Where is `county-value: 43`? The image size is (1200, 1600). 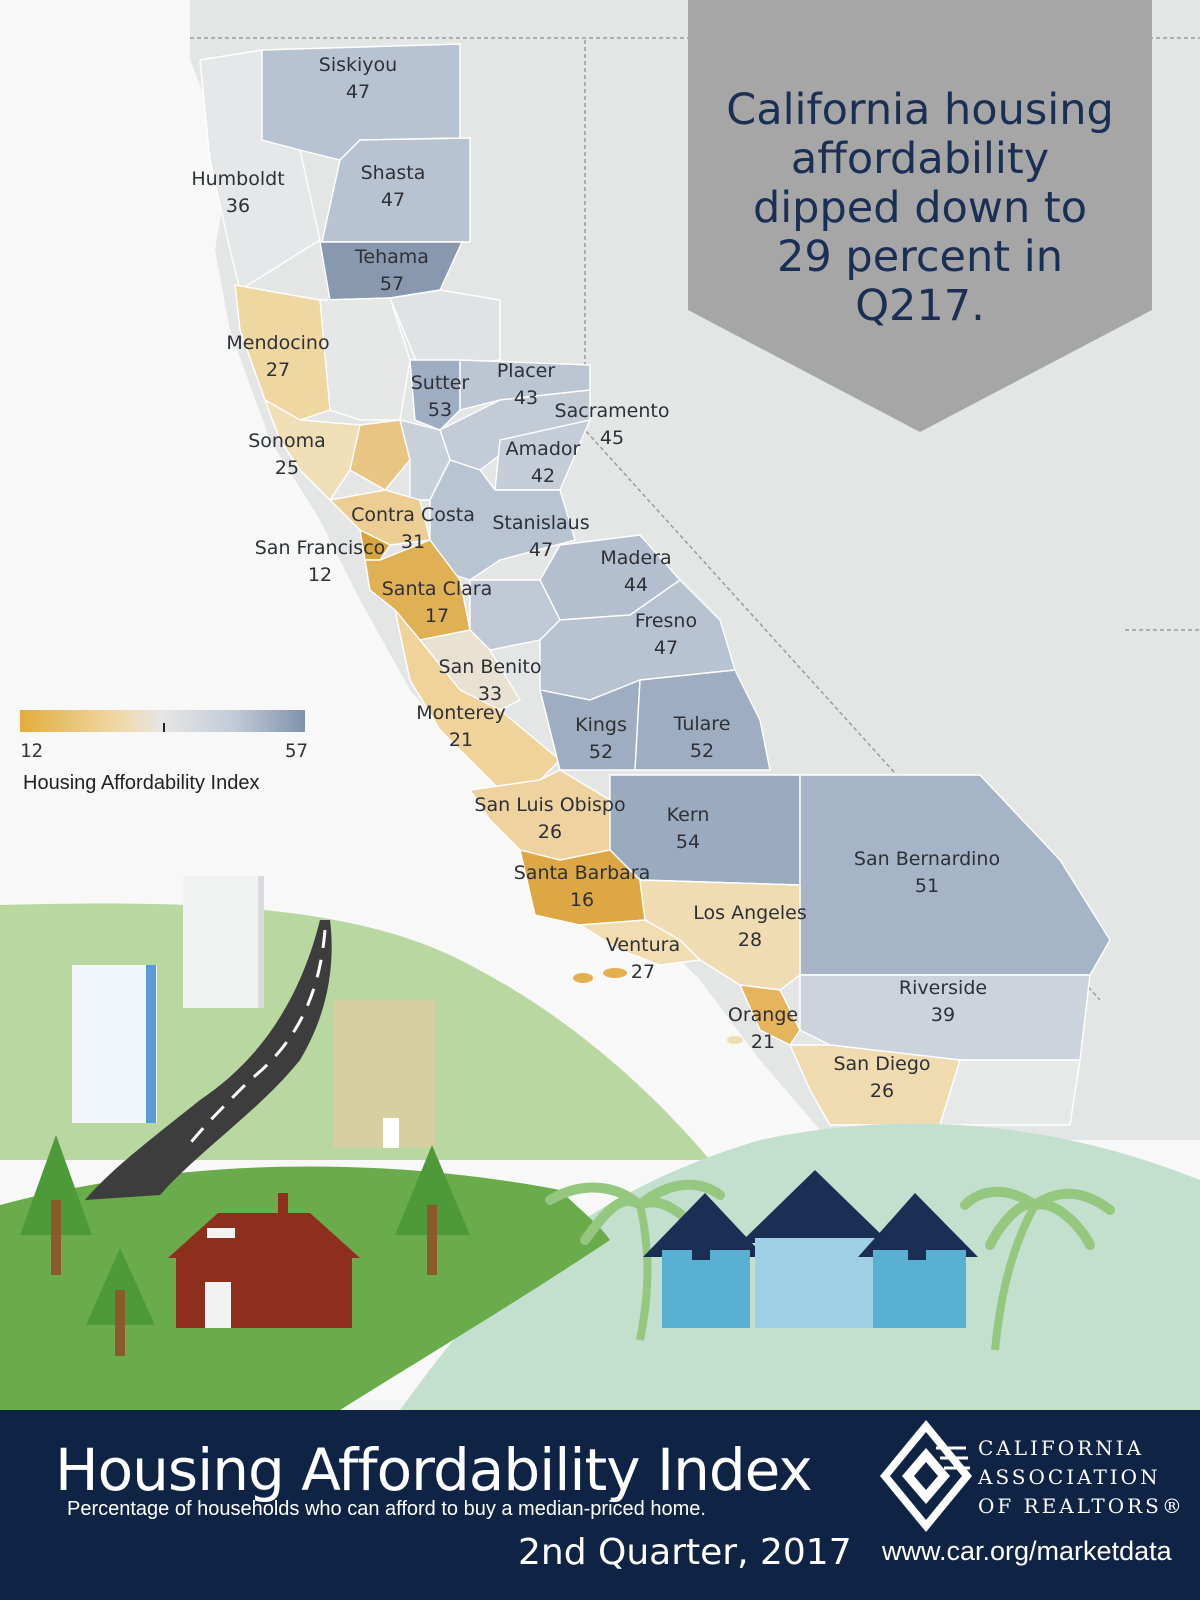
county-value: 43 is located at coordinates (526, 398).